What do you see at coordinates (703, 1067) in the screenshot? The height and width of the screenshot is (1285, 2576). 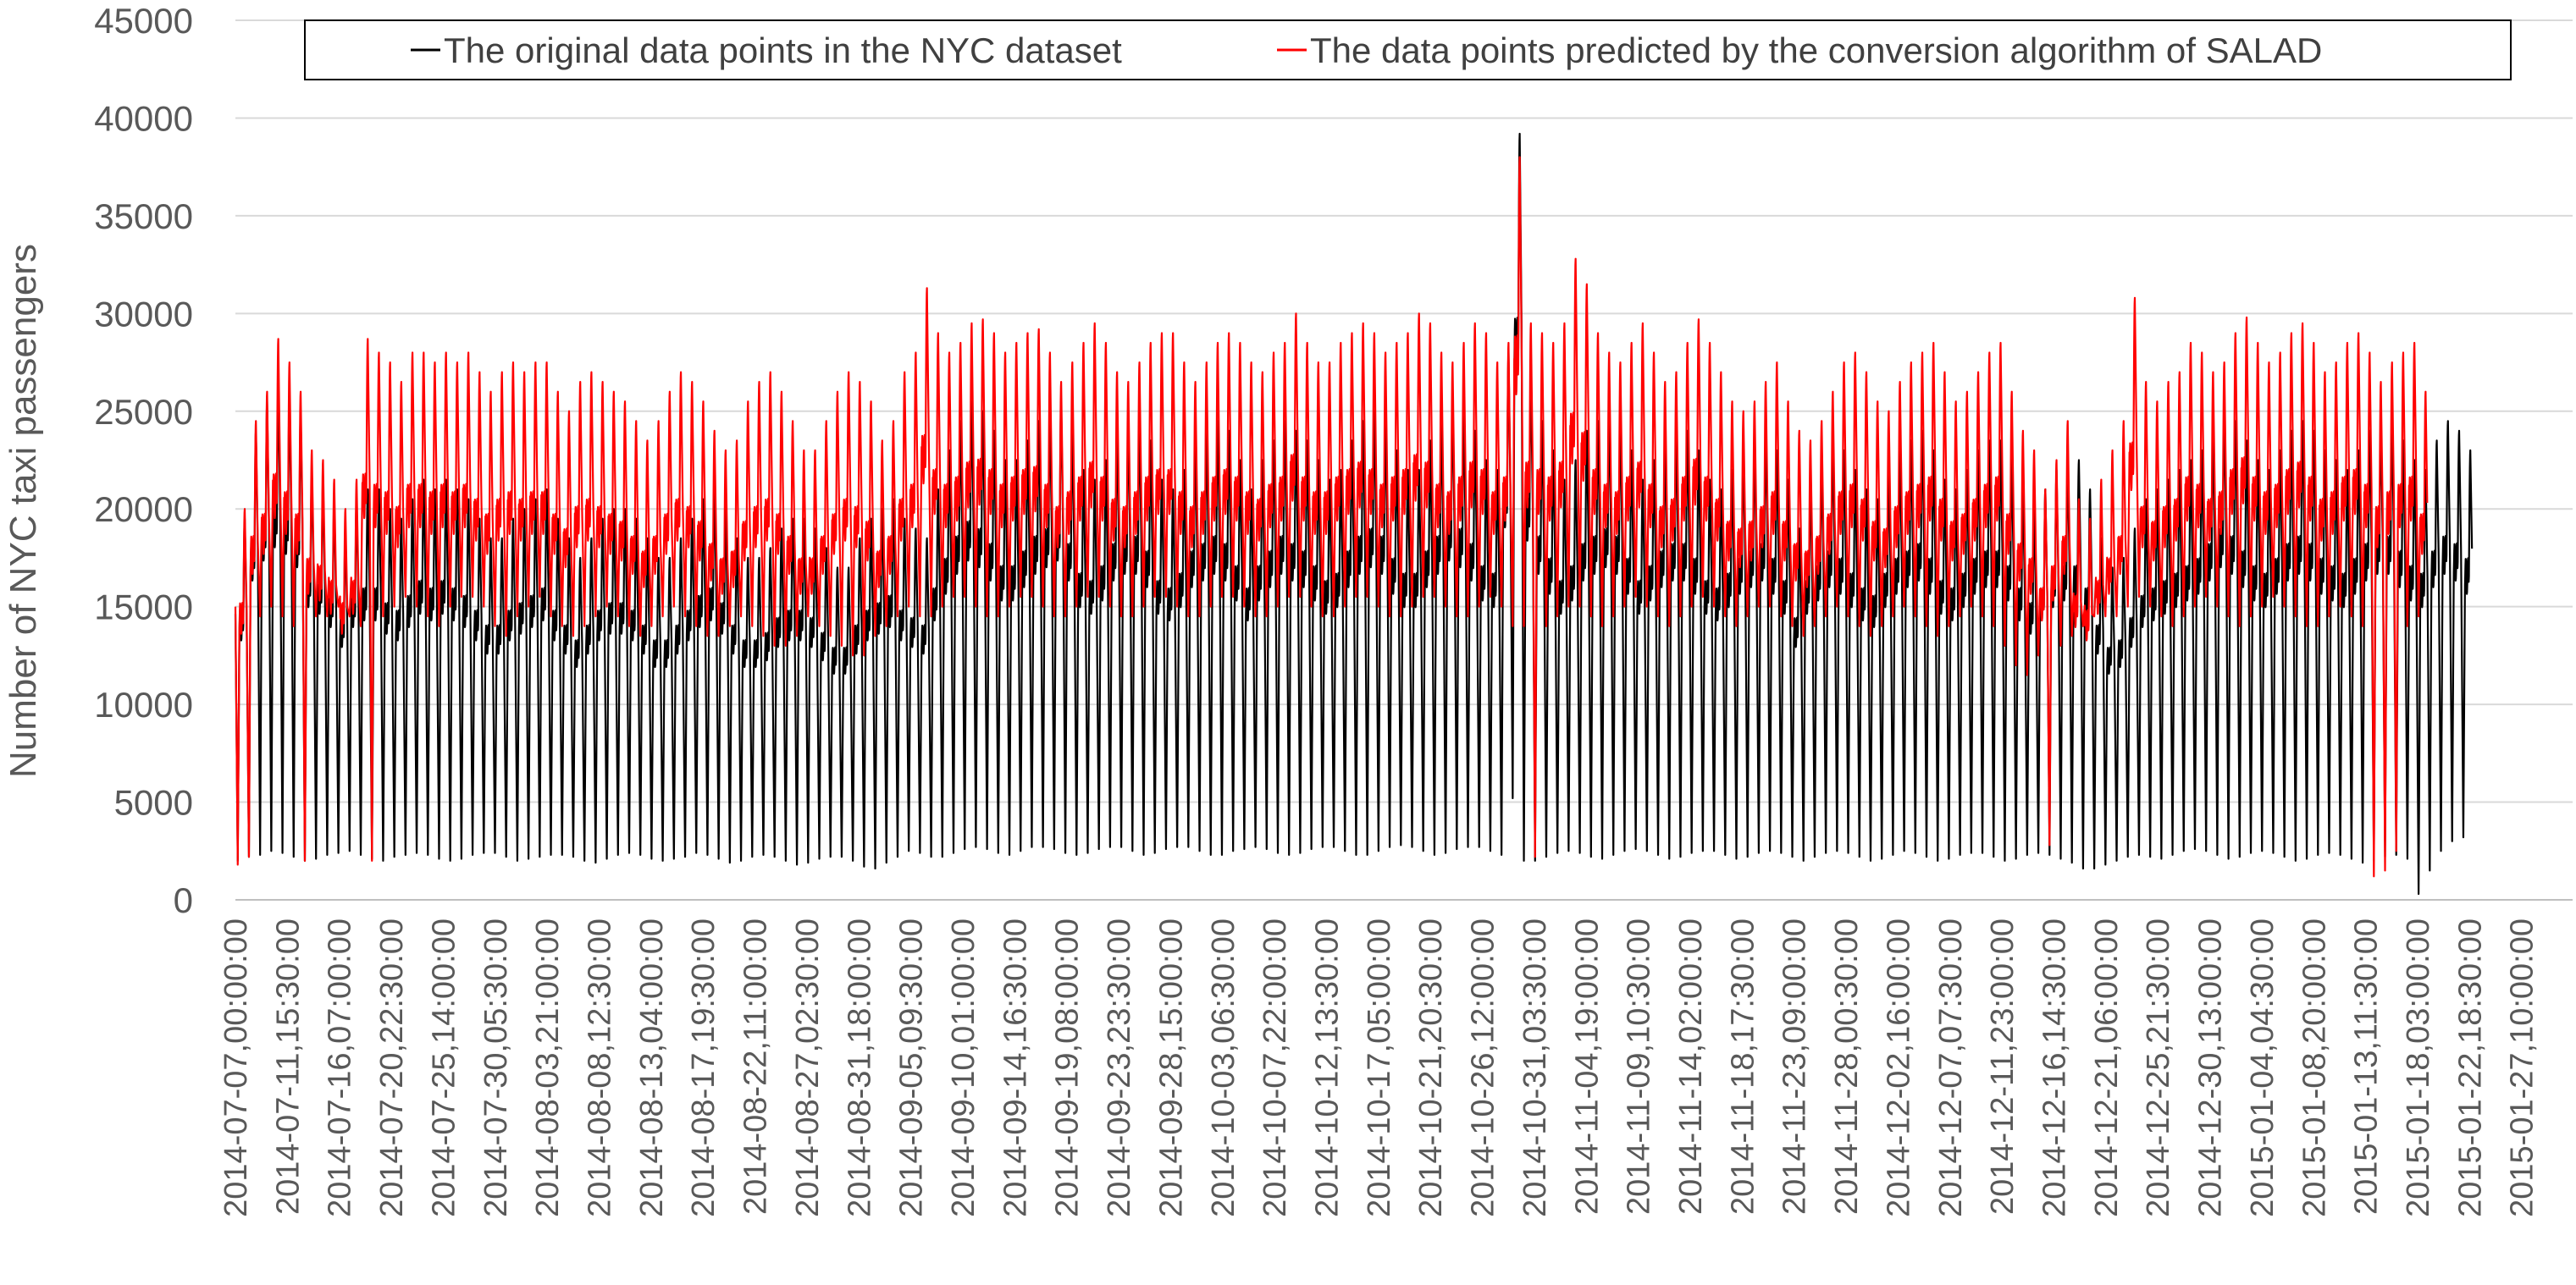 I see `x-tick-label: 2014-08-17,19:30:00` at bounding box center [703, 1067].